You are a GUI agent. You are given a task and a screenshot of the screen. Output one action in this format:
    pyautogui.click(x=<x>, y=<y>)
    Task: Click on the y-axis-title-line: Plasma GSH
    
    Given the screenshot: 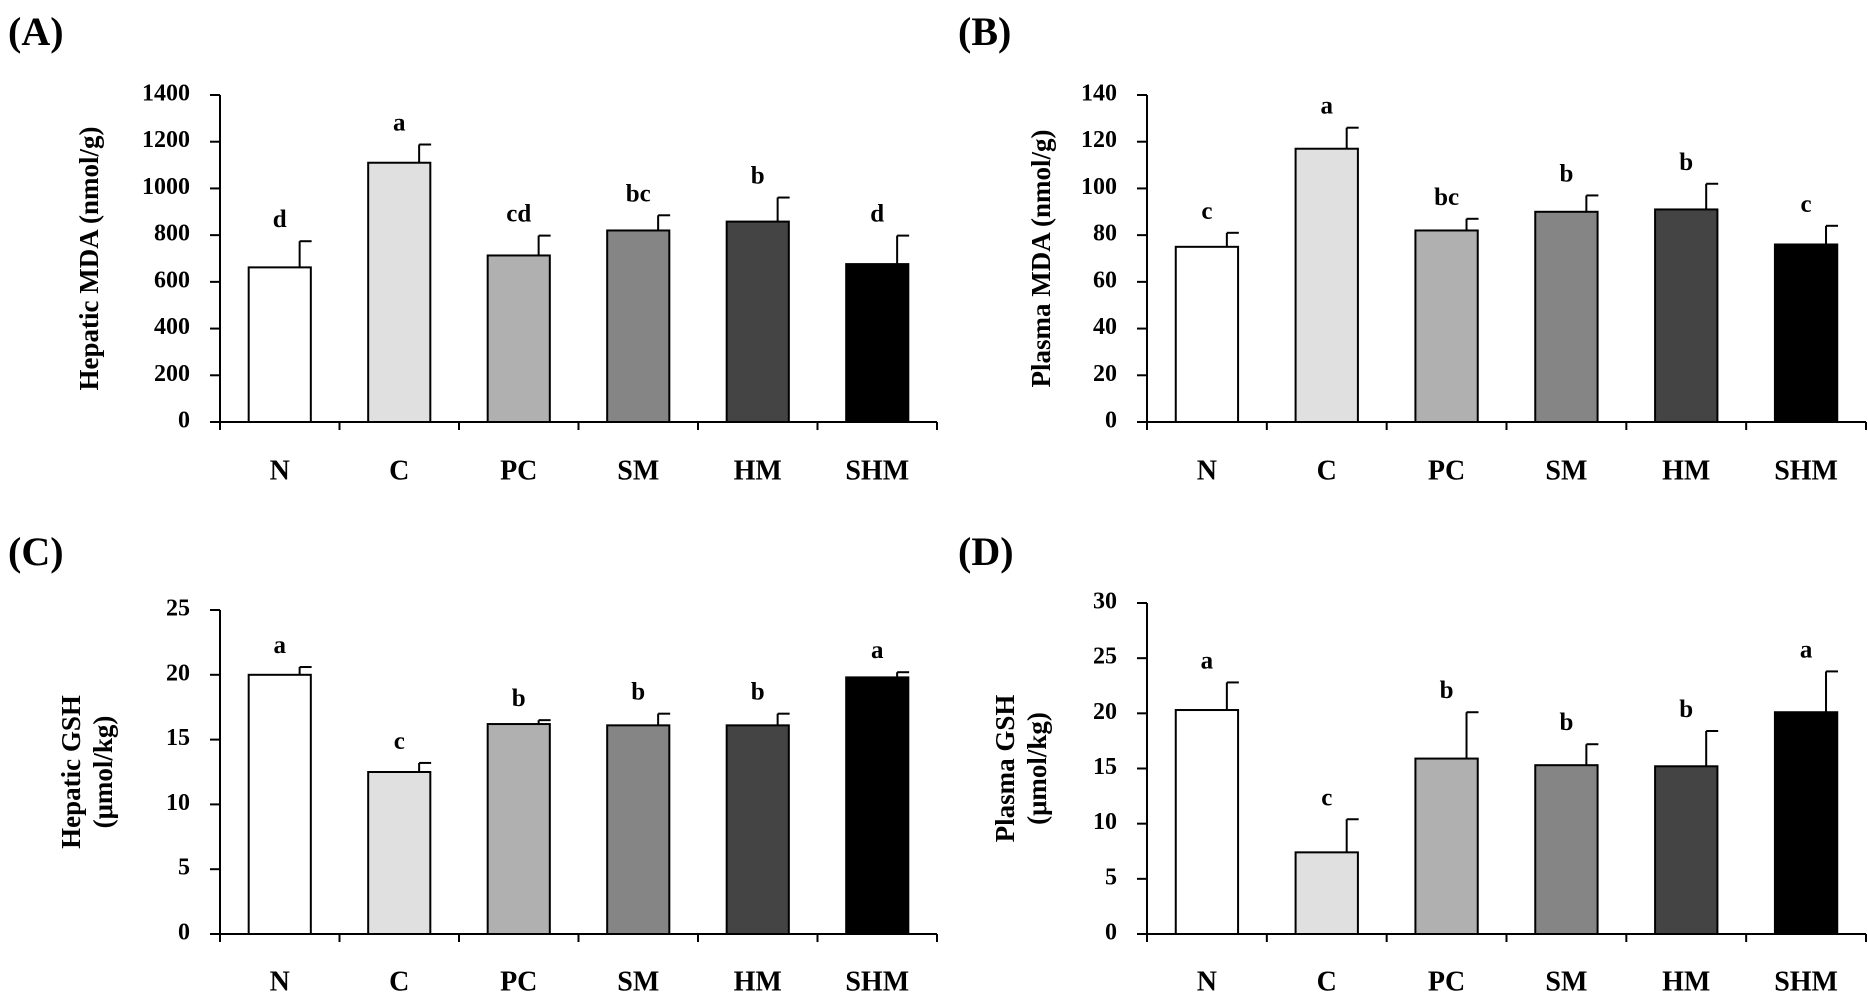 What is the action you would take?
    pyautogui.click(x=1005, y=769)
    